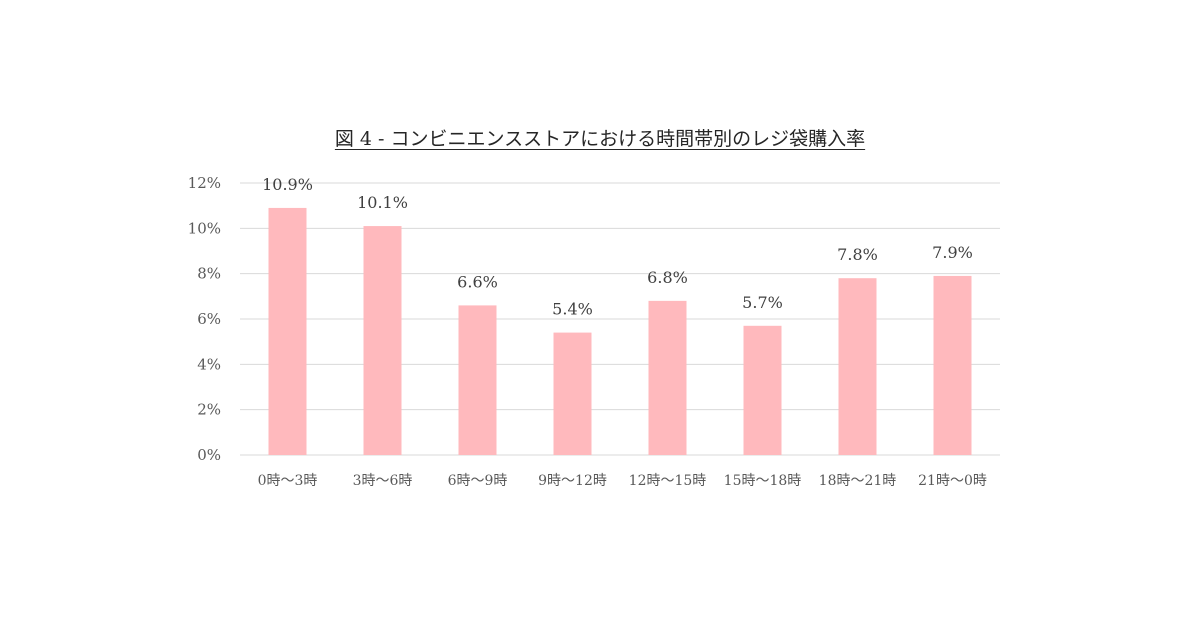 Image resolution: width=1200 pixels, height=630 pixels. I want to click on data-label: 7.8%, so click(857, 254).